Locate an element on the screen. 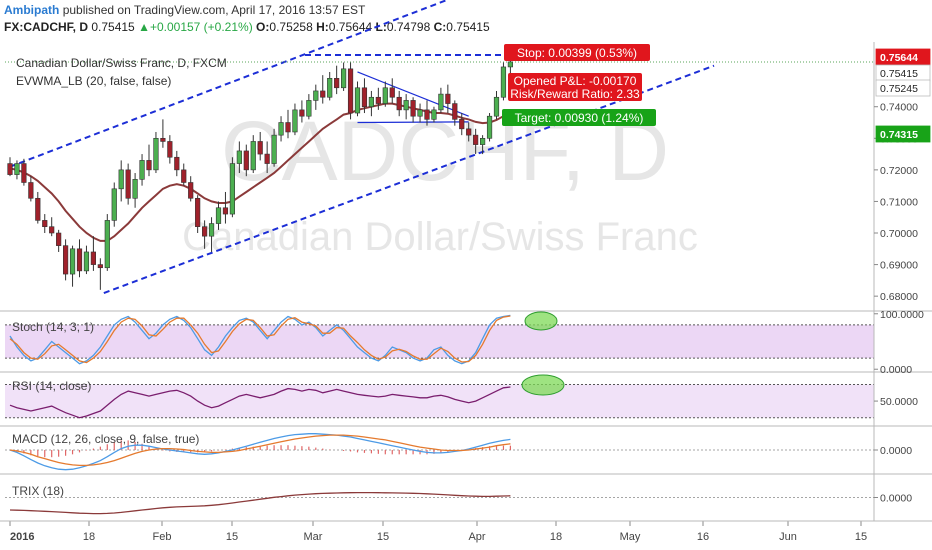  price-badge-label: 0.74315 is located at coordinates (899, 135).